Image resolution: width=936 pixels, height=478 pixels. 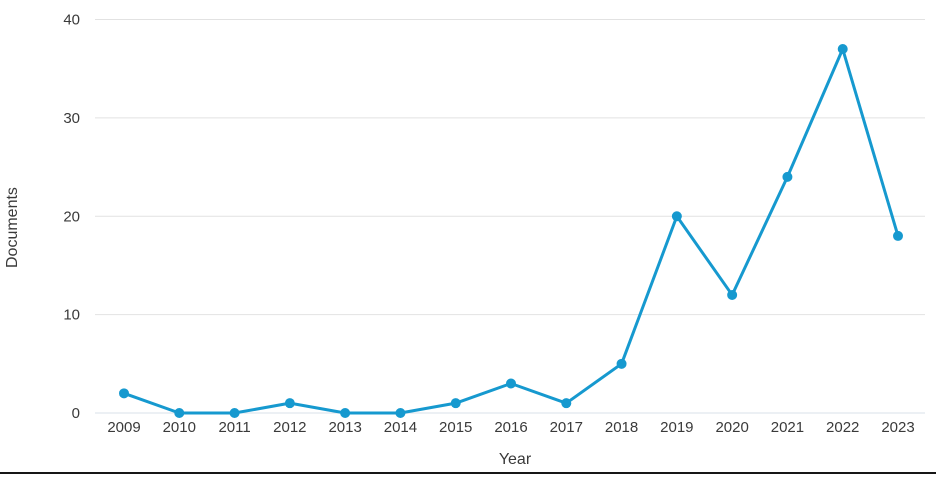 What do you see at coordinates (566, 427) in the screenshot?
I see `x-tick-label-2017: 2017` at bounding box center [566, 427].